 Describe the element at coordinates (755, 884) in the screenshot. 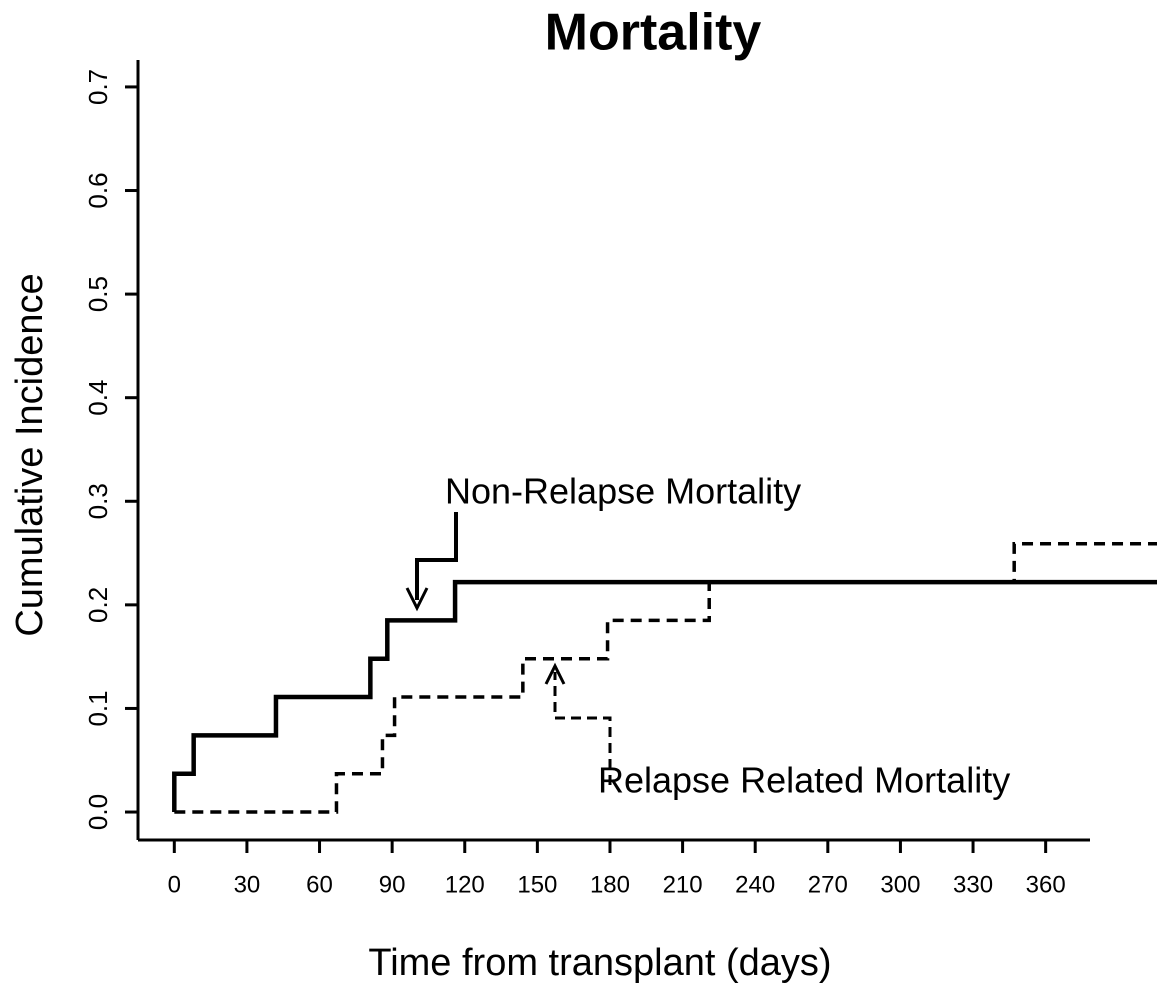

I see `x-tick-label: 240` at that location.